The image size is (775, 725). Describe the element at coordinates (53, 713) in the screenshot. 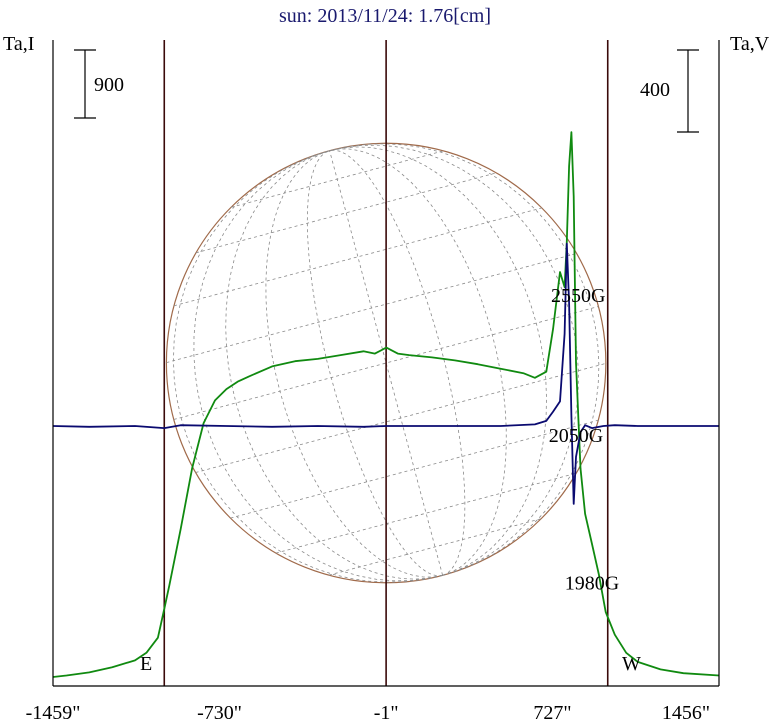

I see `x-tick-label: -1459"` at that location.